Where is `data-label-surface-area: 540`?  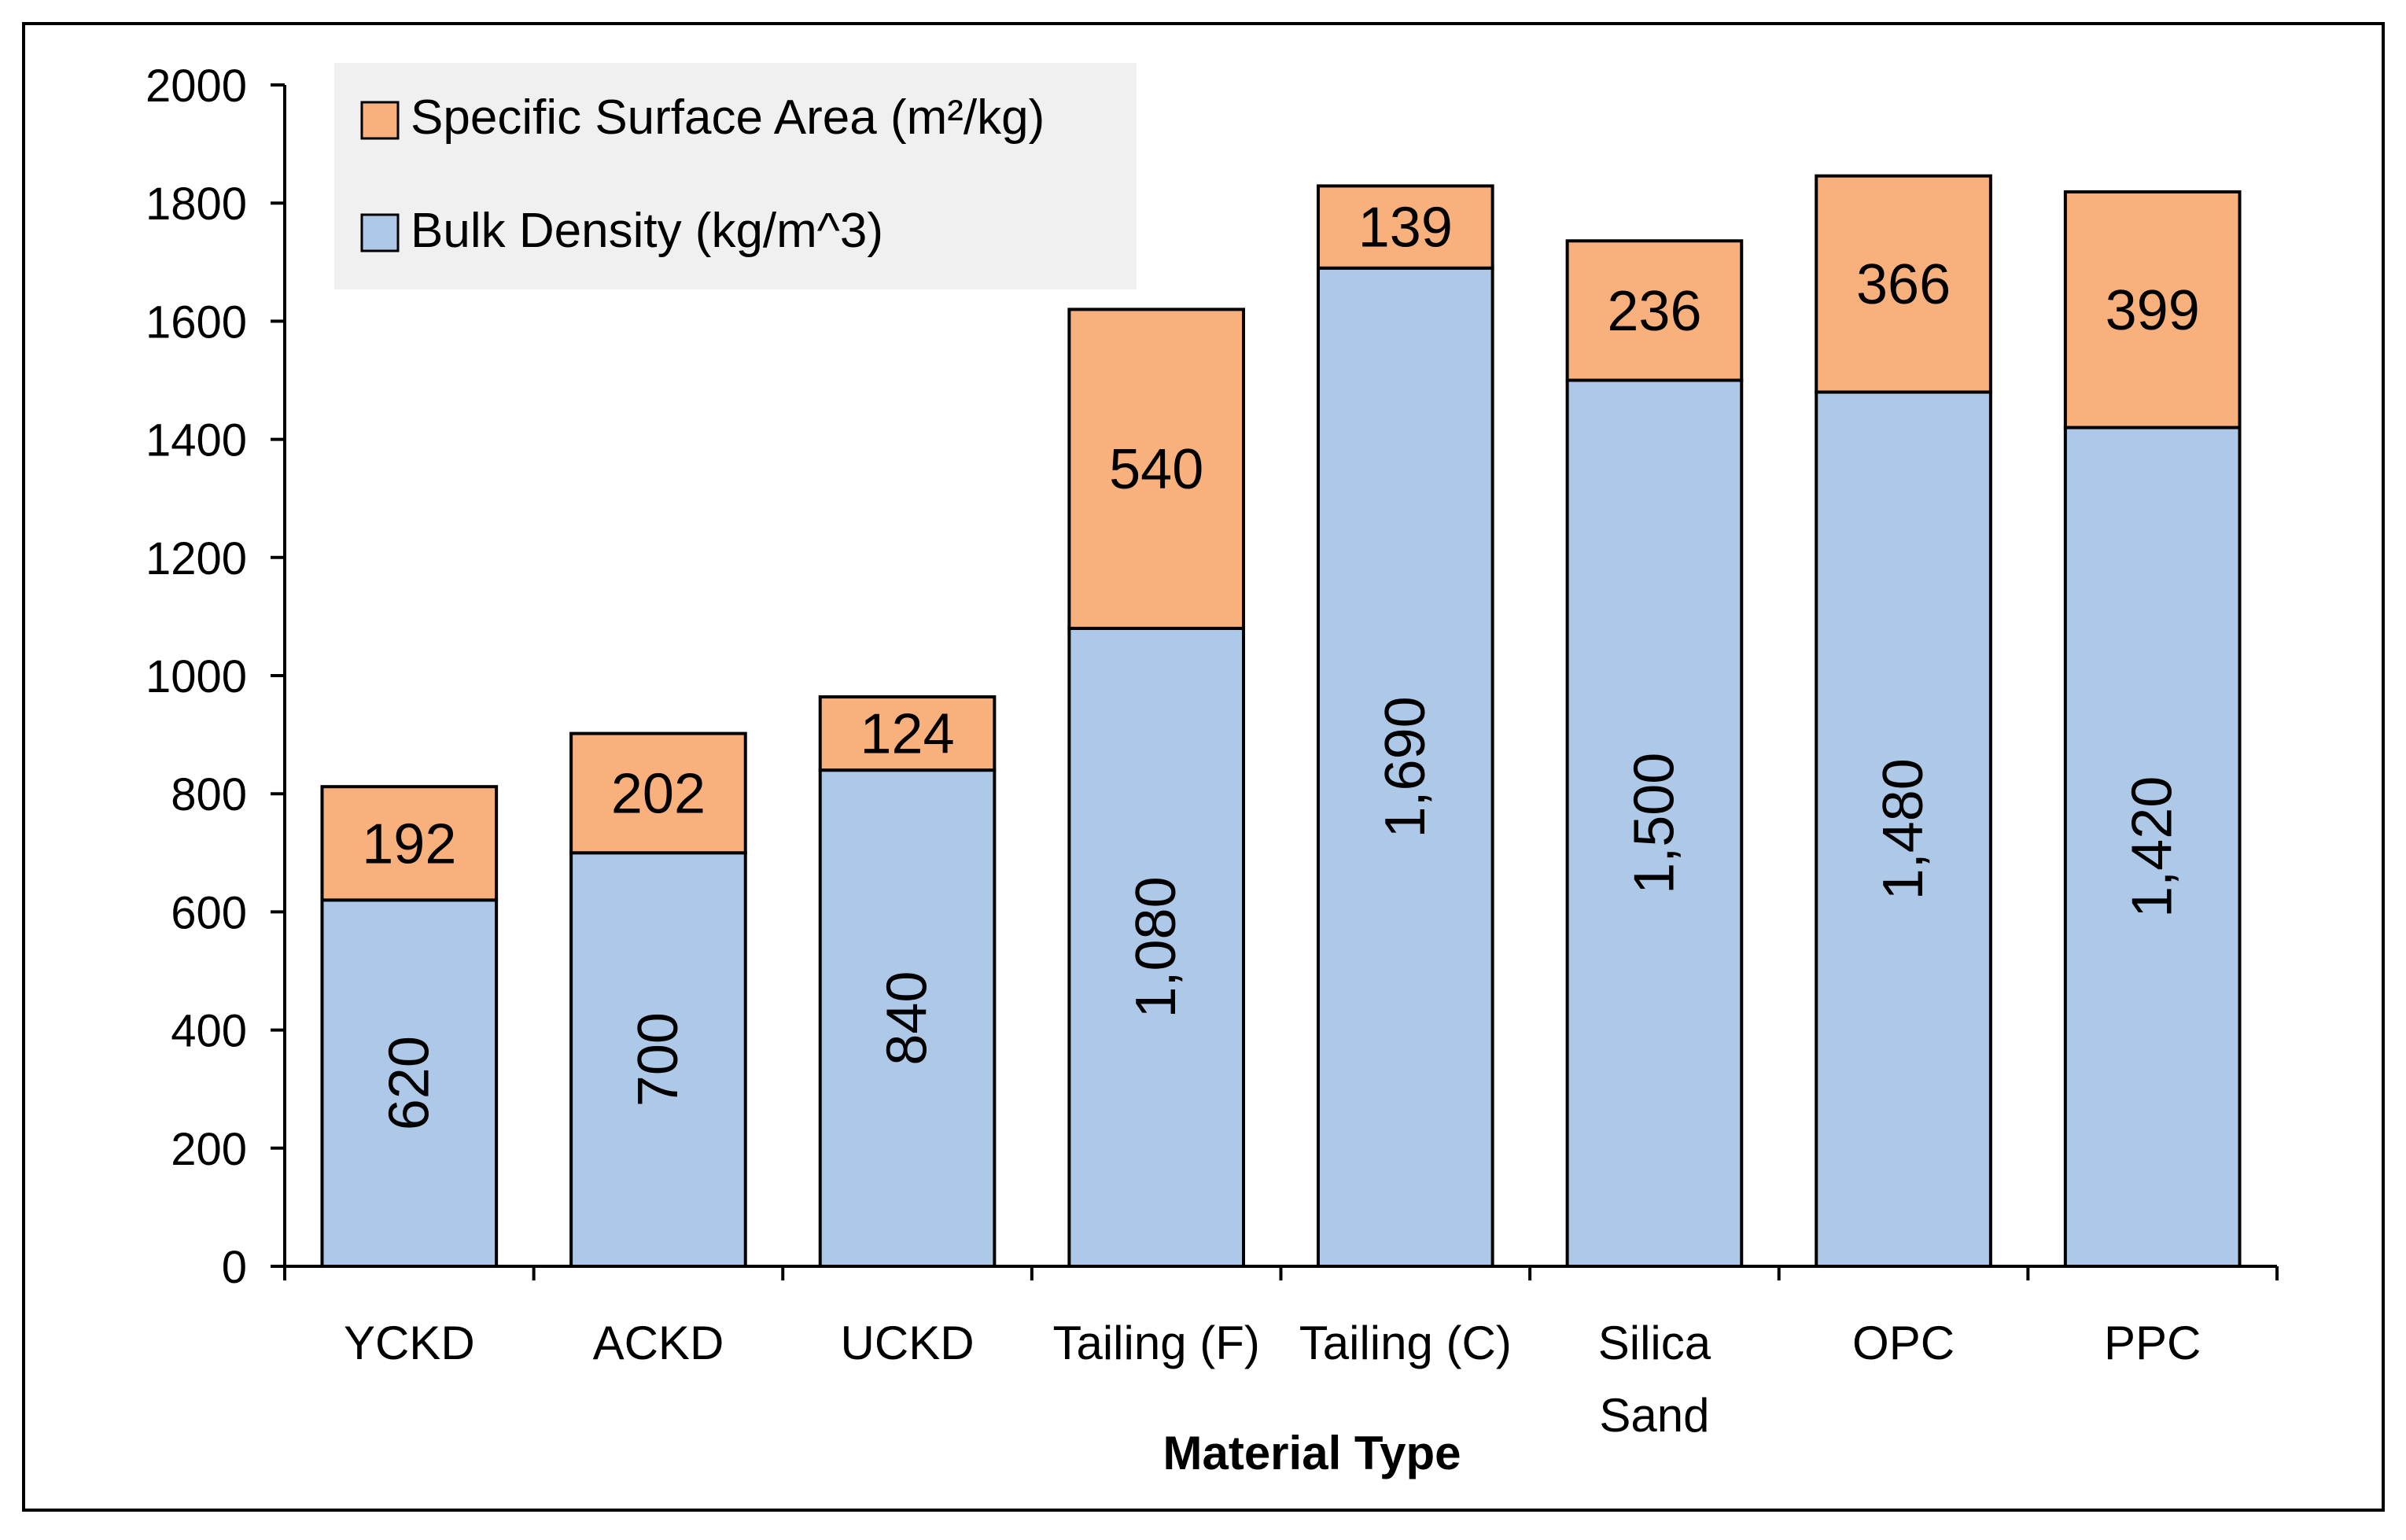
data-label-surface-area: 540 is located at coordinates (1156, 469).